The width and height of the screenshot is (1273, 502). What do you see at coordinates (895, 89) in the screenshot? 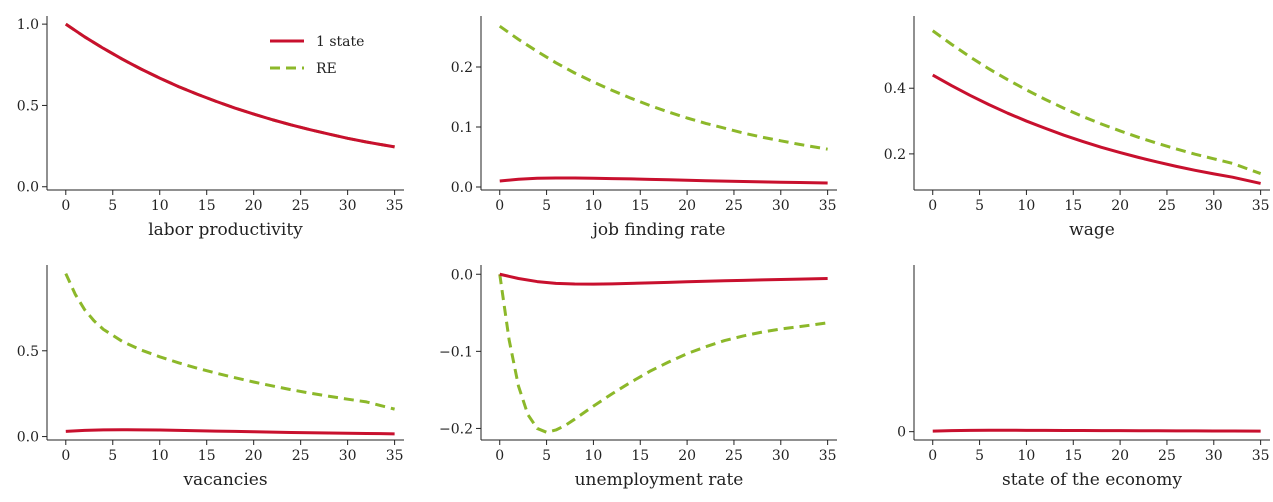
I see `y-tick-label: 0.4` at bounding box center [895, 89].